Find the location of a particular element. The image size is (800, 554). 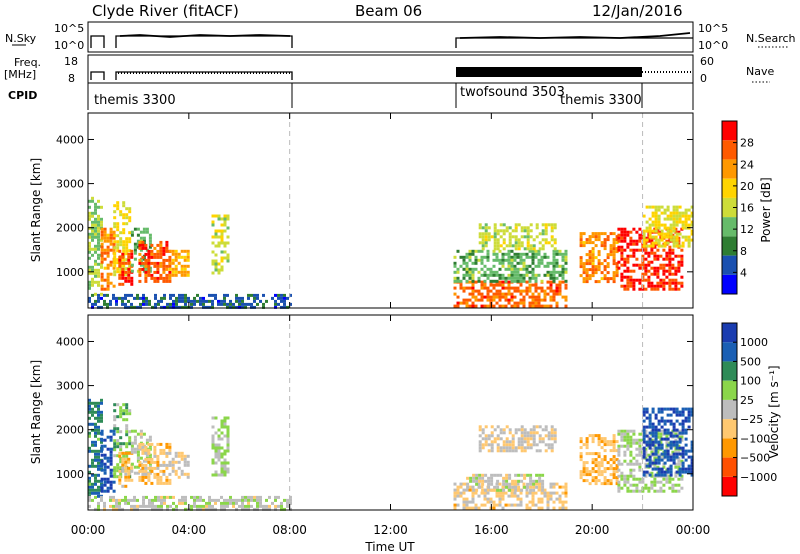

power-colorbar: 28 24 20 16 12 8 4 Power [dB] is located at coordinates (747, 207).